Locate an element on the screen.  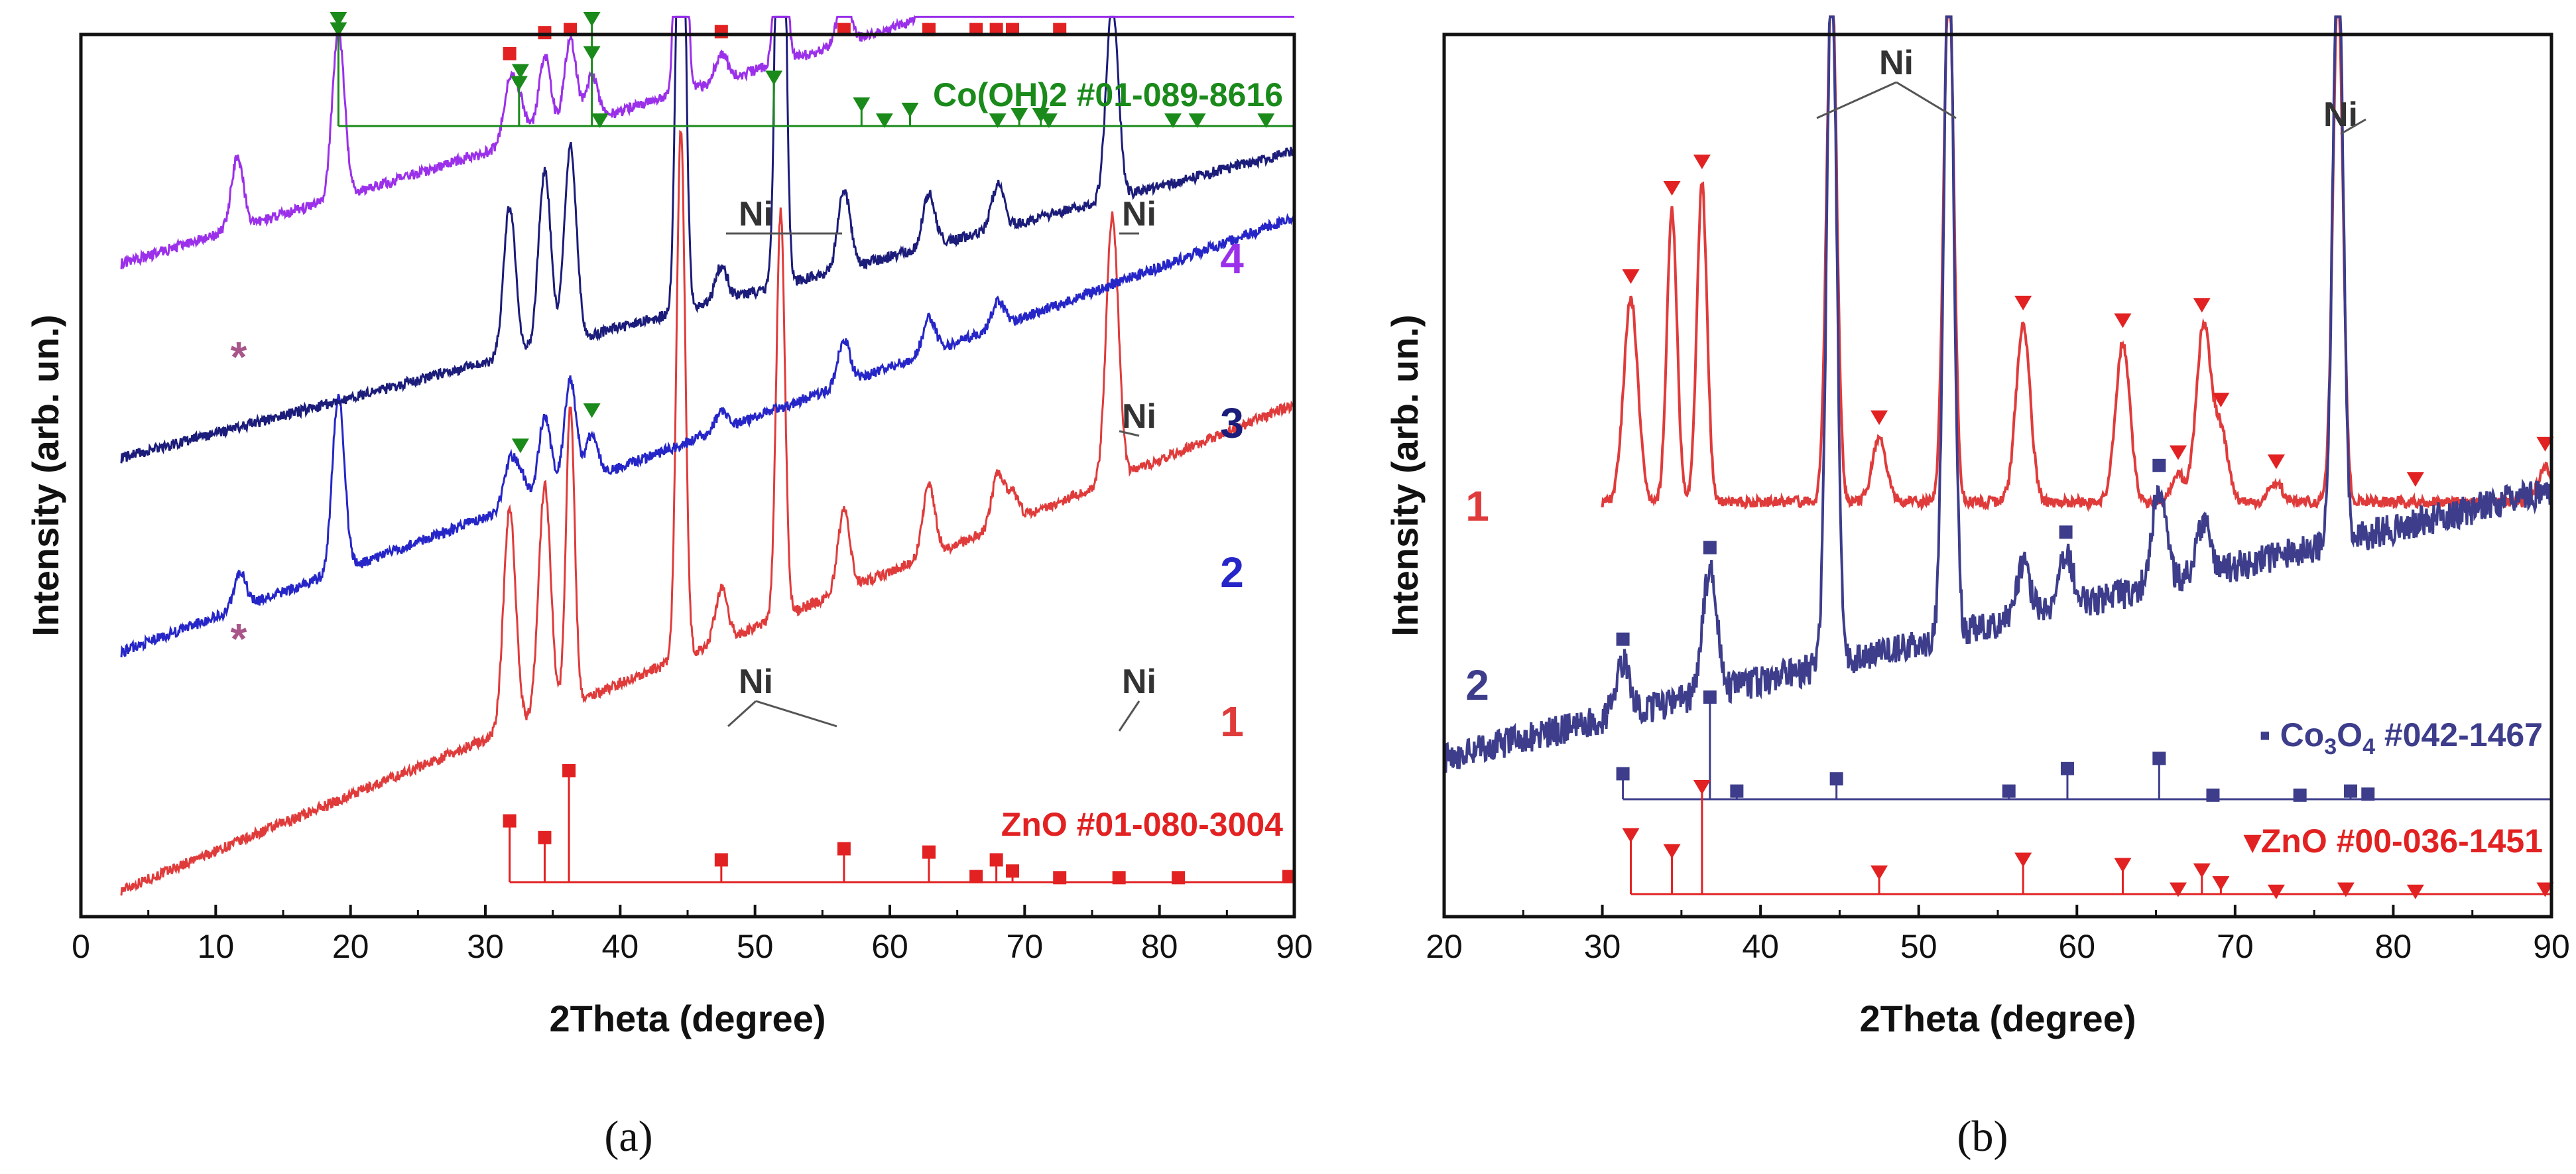
panel-b-x-axis-label: 2Theta (degree) is located at coordinates (1998, 1019).